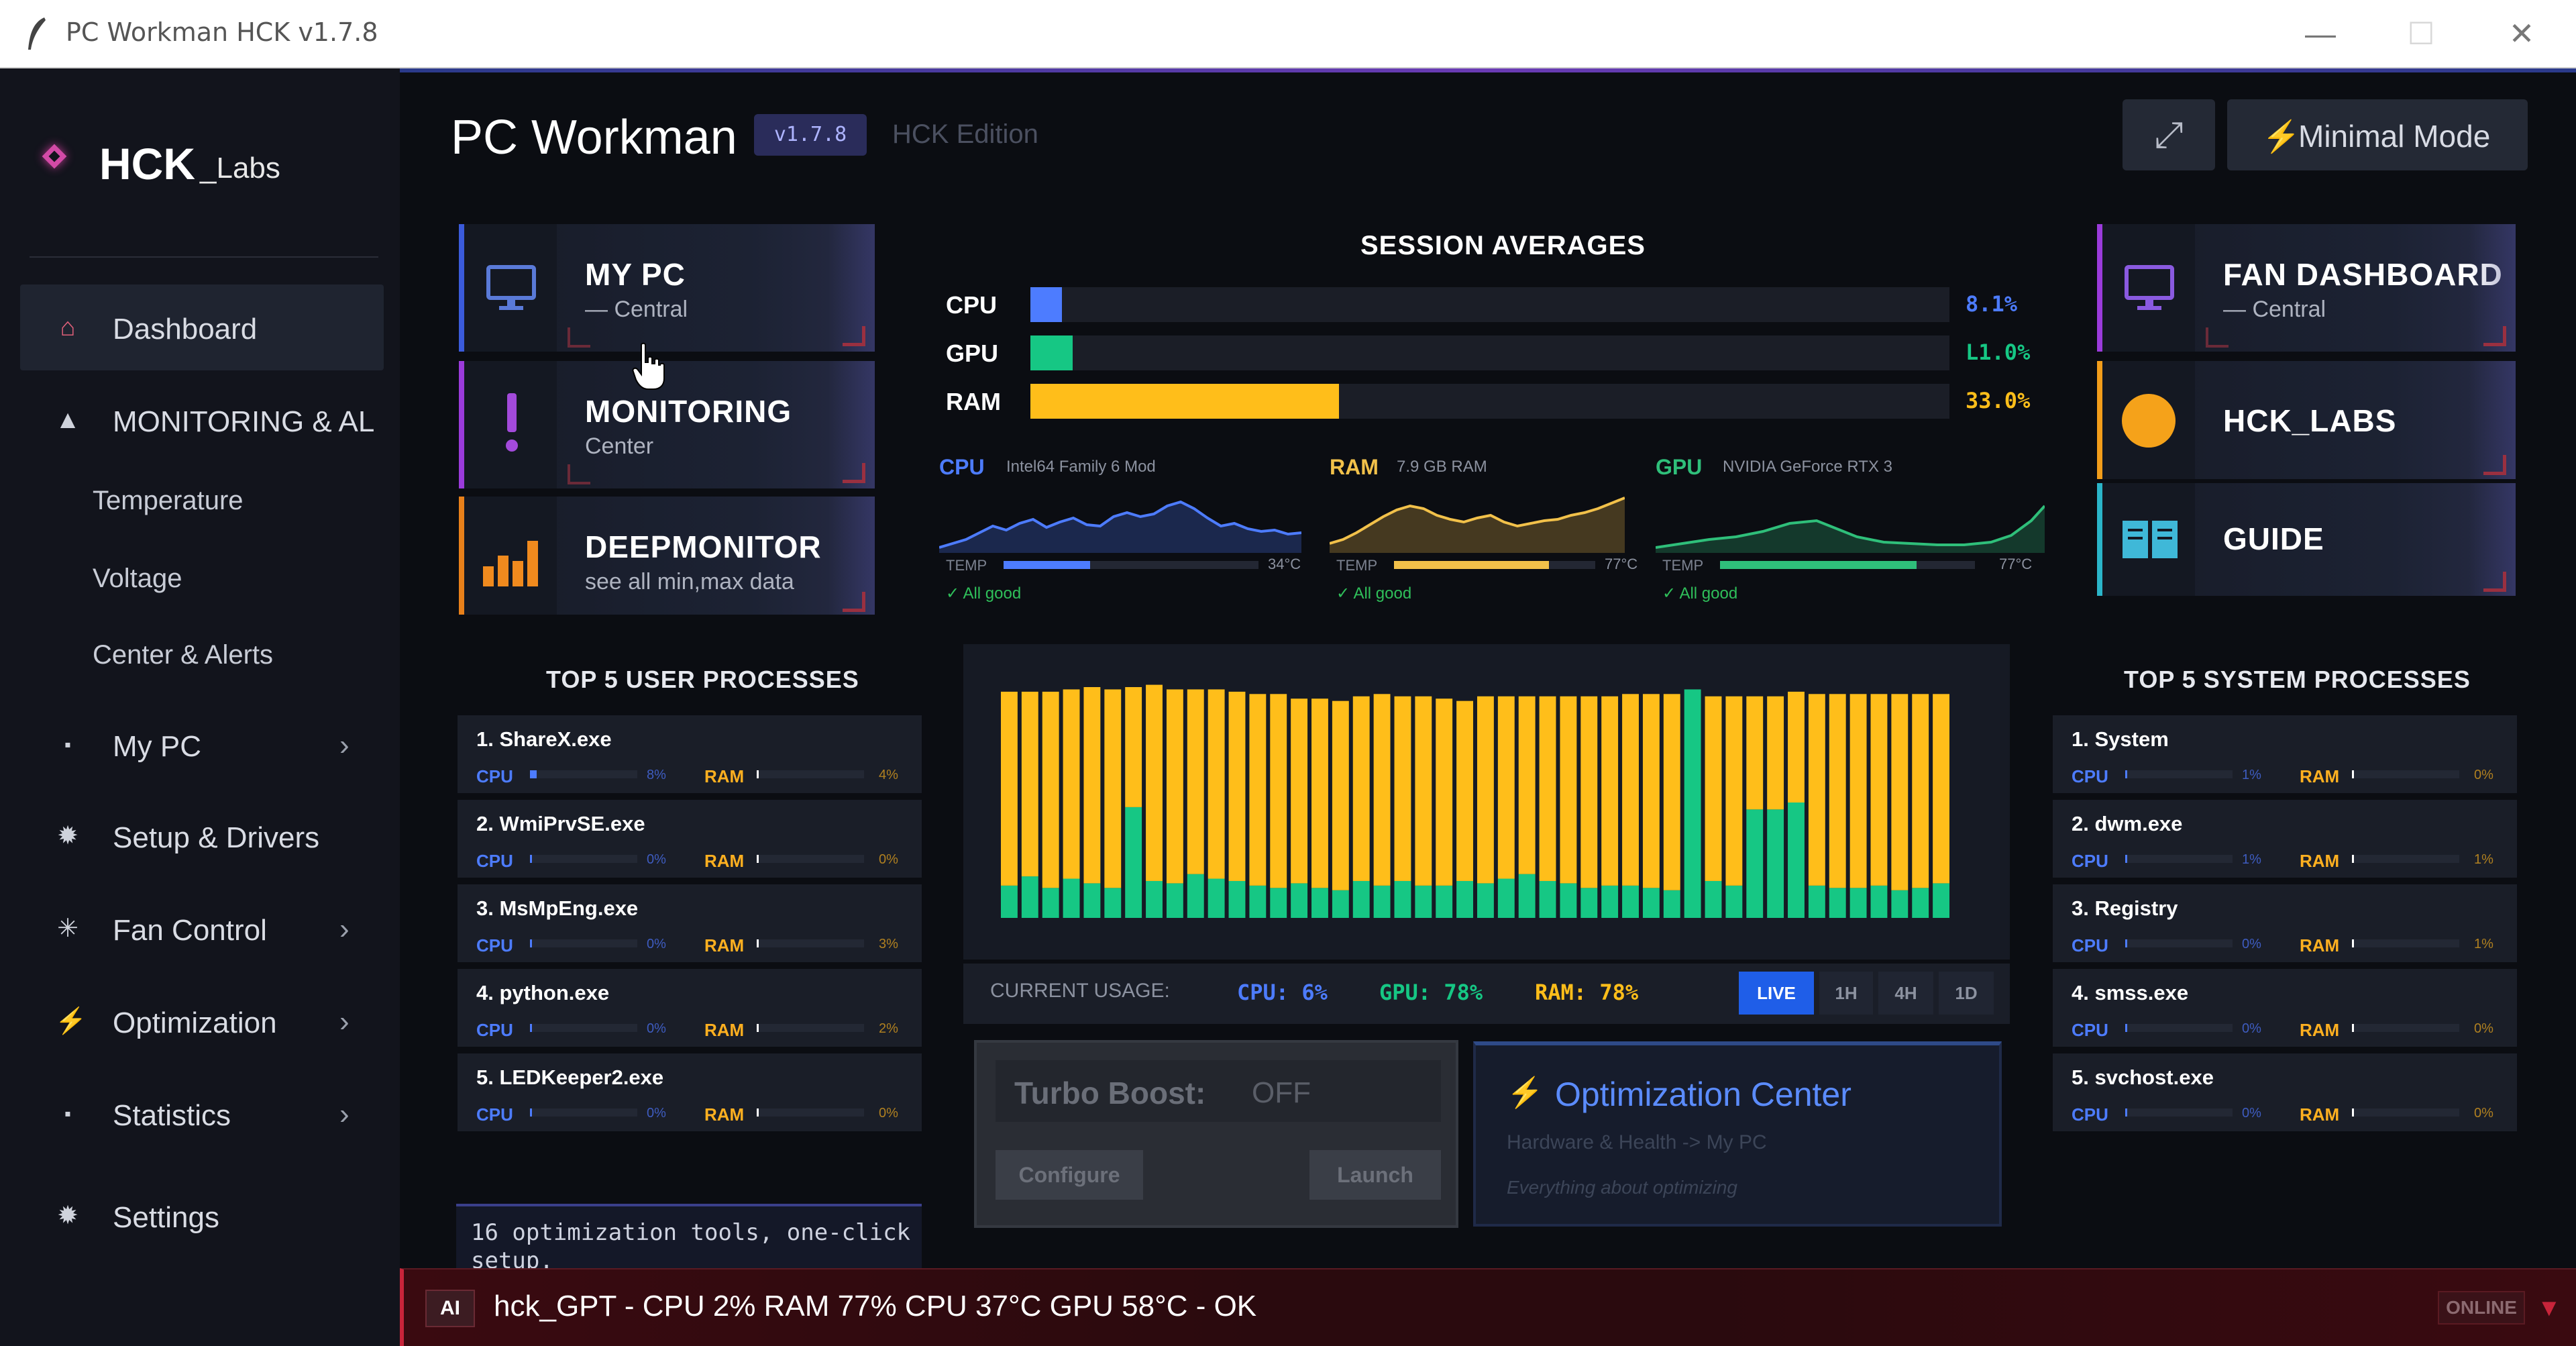 The width and height of the screenshot is (2576, 1346). Describe the element at coordinates (1587, 993) in the screenshot. I see `current-ram: RAM: 78%` at that location.